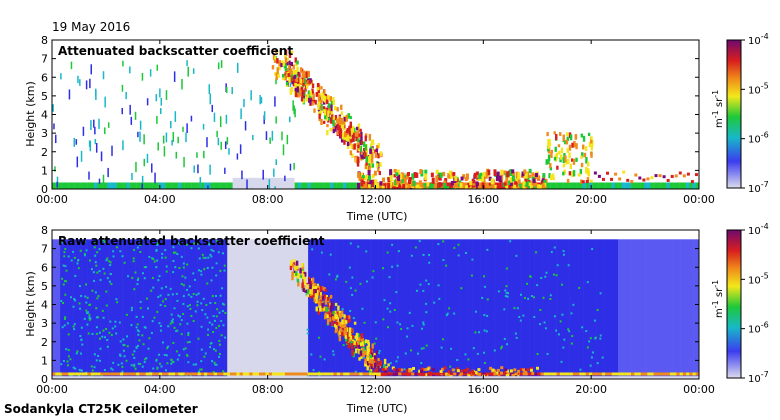  I want to click on y-tick-label: 7, so click(44, 59).